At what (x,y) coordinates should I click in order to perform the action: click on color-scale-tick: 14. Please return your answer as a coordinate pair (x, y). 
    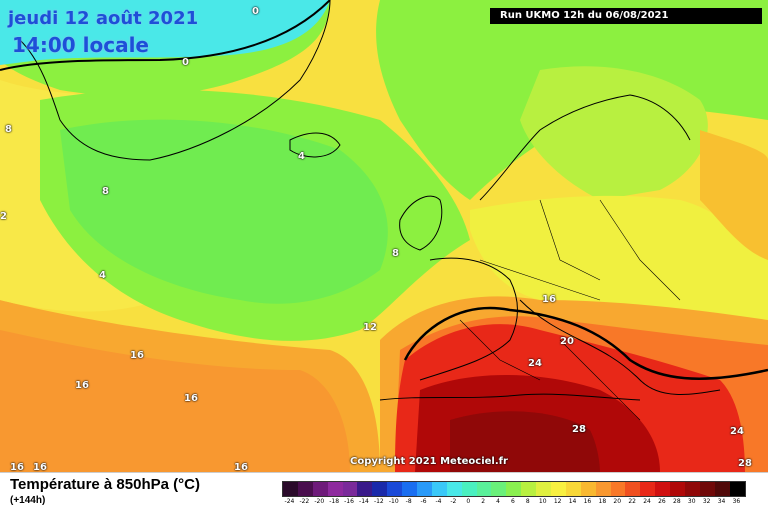
    Looking at the image, I should click on (572, 501).